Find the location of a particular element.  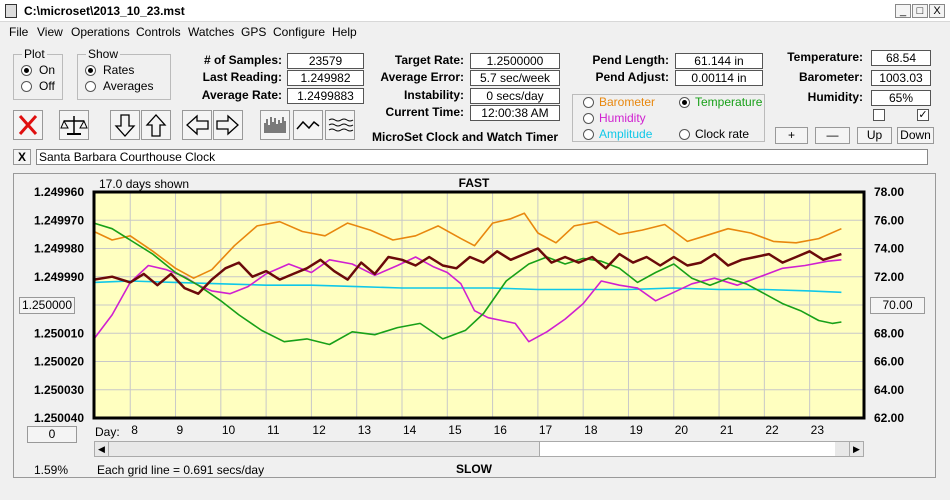

maximize-button: □ is located at coordinates (920, 11).